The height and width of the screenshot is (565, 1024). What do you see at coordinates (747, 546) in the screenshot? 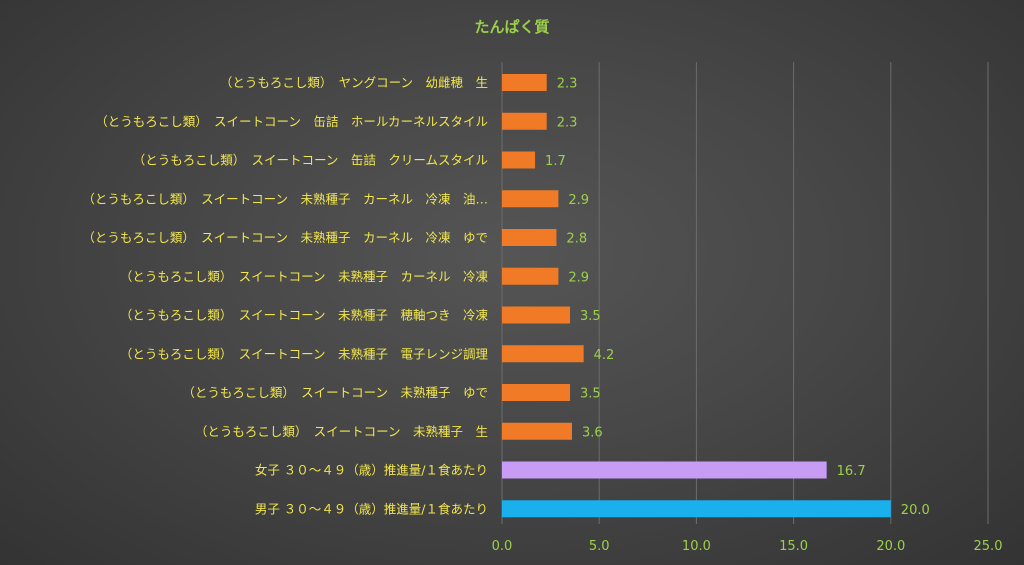
I see `x-axis-ticks: 0.0 5.0 10.0 15.0 20.0 25.0` at bounding box center [747, 546].